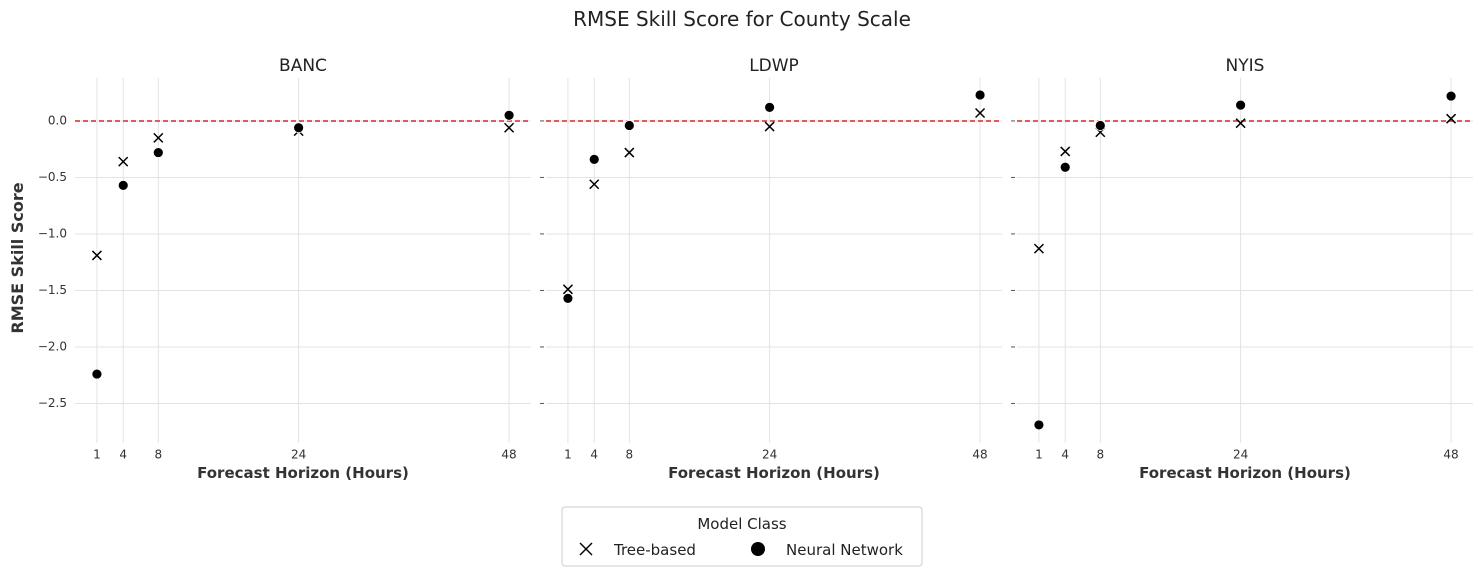  What do you see at coordinates (758, 549) in the screenshot?
I see `legend-marker-circle-icon` at bounding box center [758, 549].